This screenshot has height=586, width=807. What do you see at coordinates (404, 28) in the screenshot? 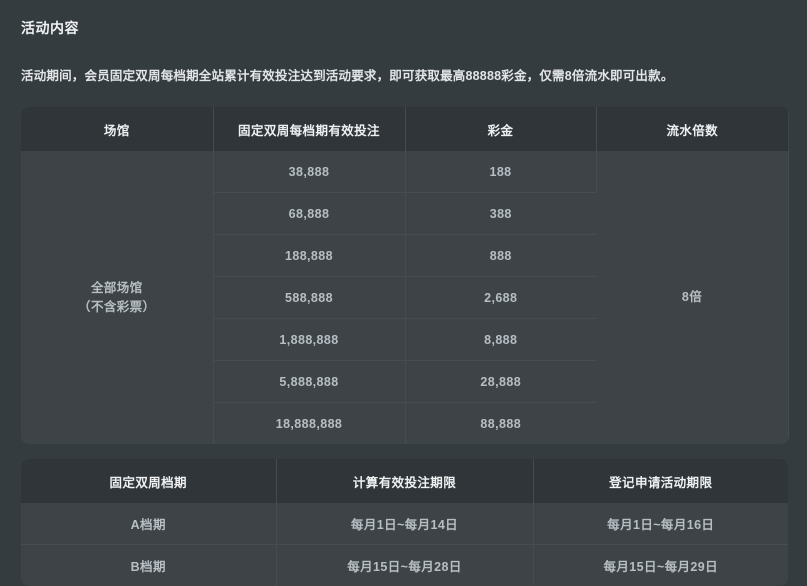
I see `page-title: 活动内容` at bounding box center [404, 28].